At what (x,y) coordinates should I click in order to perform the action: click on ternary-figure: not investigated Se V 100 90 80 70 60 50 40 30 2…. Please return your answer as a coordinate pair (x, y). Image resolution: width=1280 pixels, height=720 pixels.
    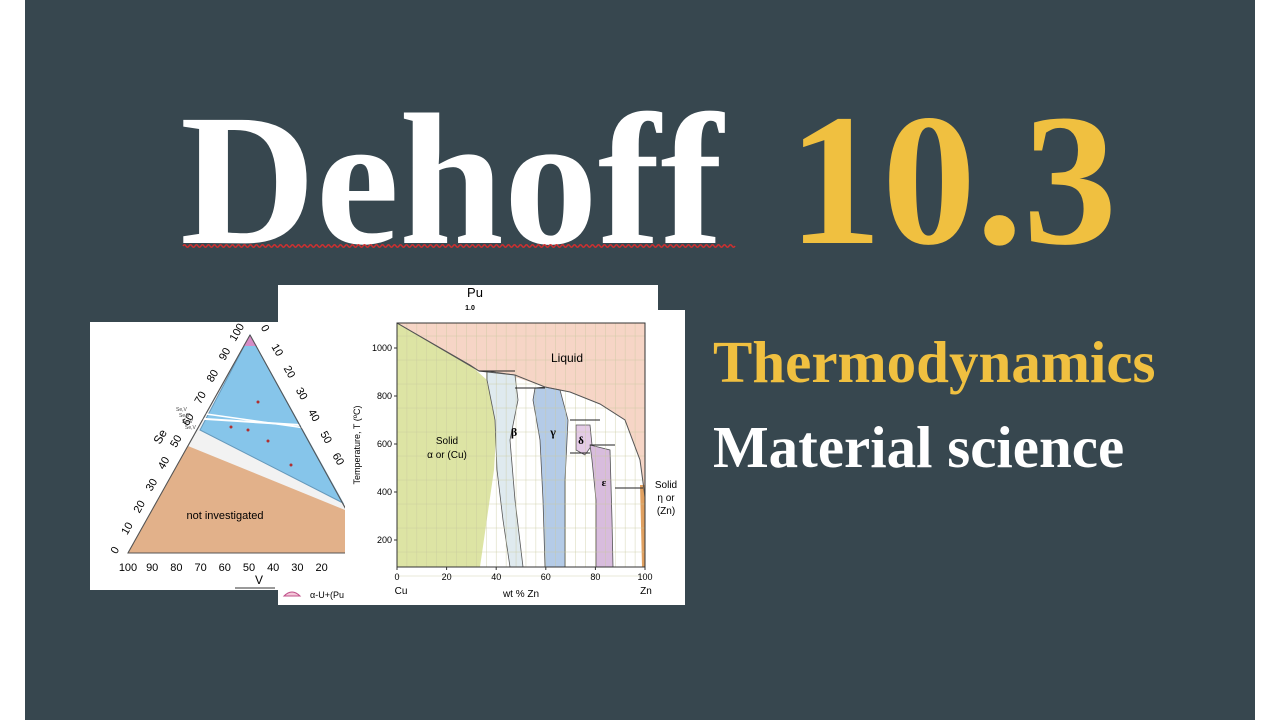
    Looking at the image, I should click on (218, 456).